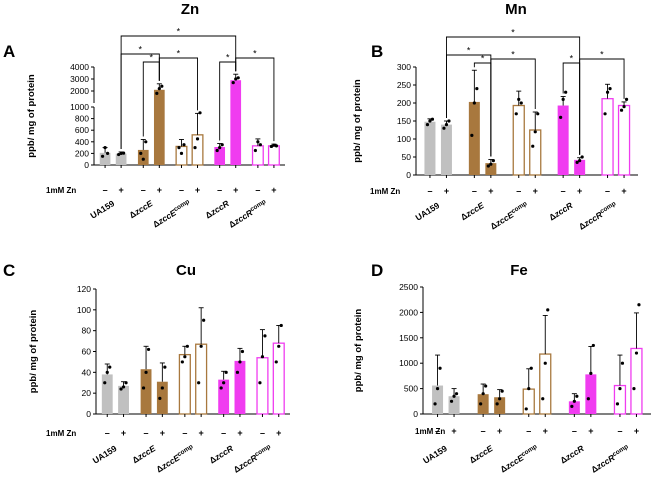  Describe the element at coordinates (102, 209) in the screenshot. I see `category-label-A-0: UA159` at that location.